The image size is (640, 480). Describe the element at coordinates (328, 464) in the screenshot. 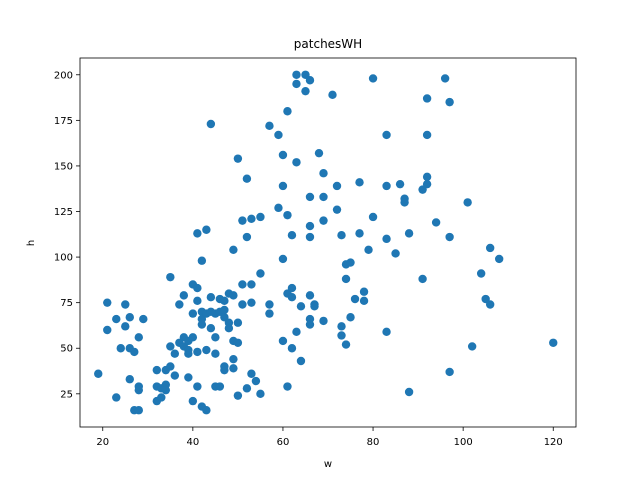

I see `x-axis-label: w` at that location.